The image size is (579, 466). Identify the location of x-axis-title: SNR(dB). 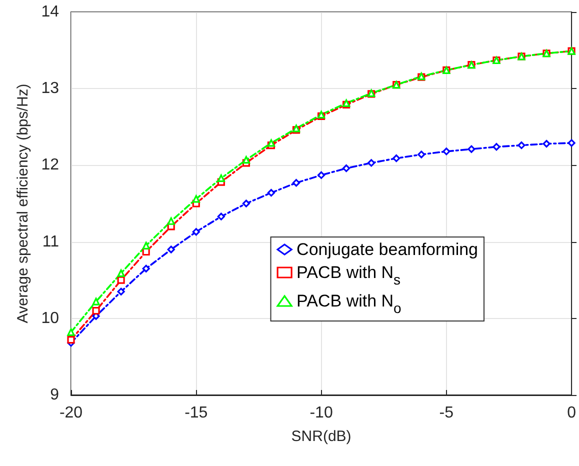
(321, 436).